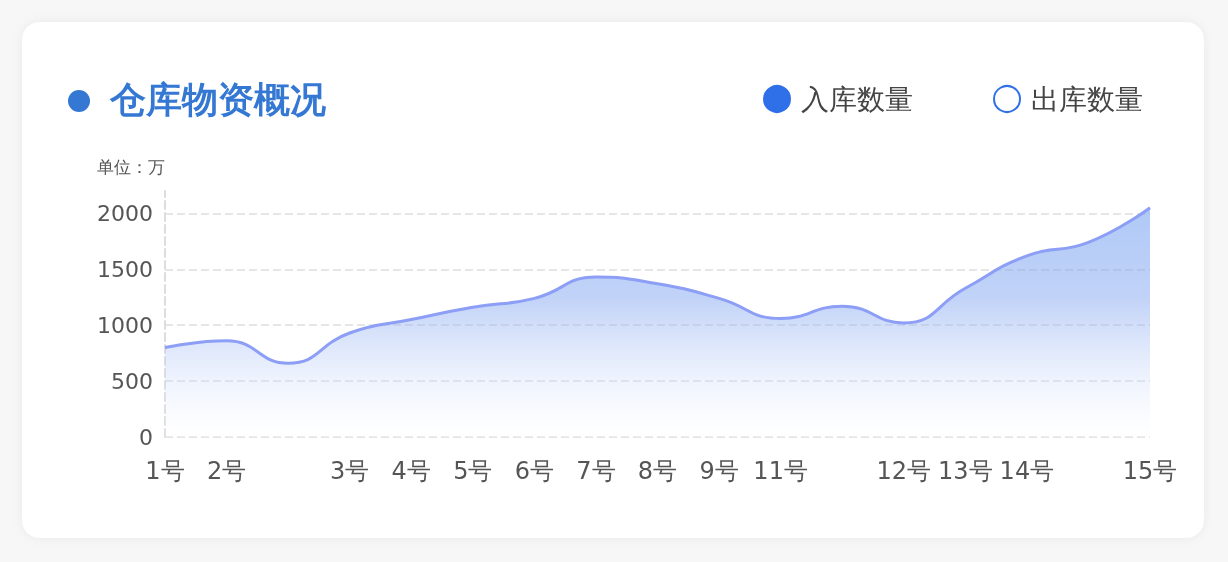 The width and height of the screenshot is (1228, 562). I want to click on x-tick-label: 9号, so click(719, 471).